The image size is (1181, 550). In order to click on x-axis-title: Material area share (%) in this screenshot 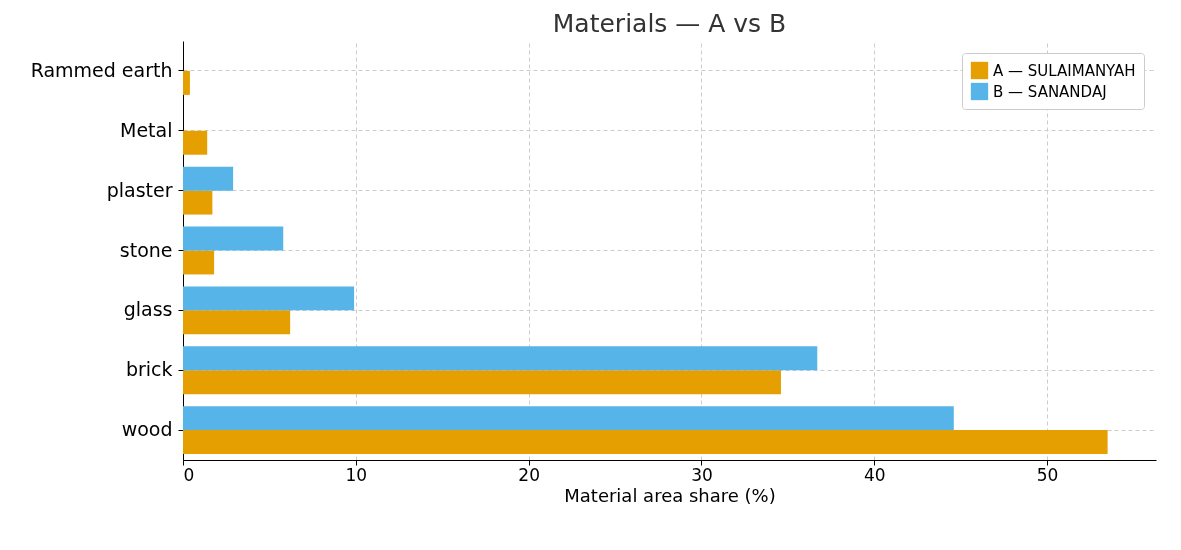, I will do `click(670, 495)`.